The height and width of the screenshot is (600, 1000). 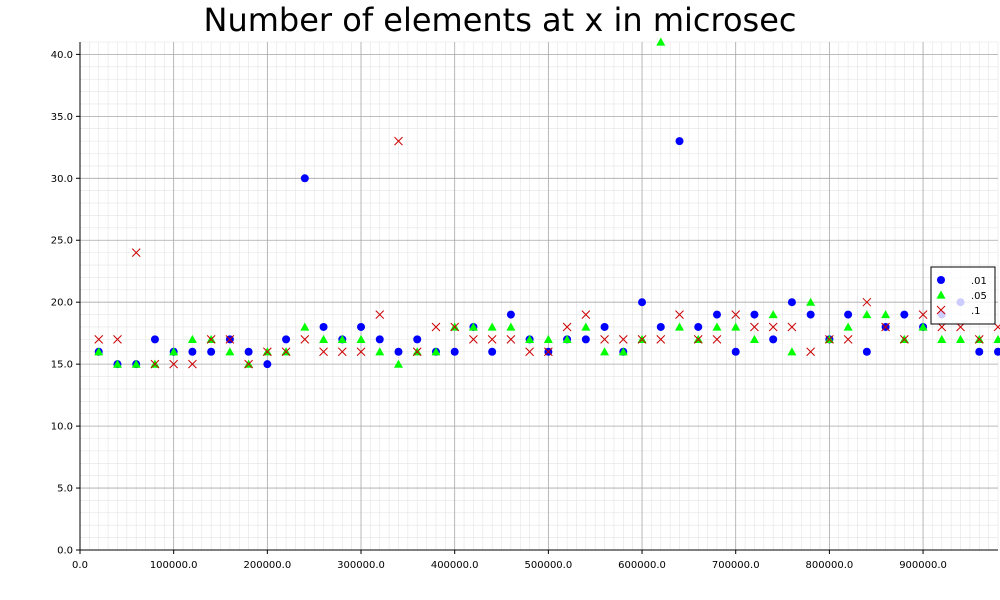 What do you see at coordinates (976, 311) in the screenshot?
I see `legend-label: .1` at bounding box center [976, 311].